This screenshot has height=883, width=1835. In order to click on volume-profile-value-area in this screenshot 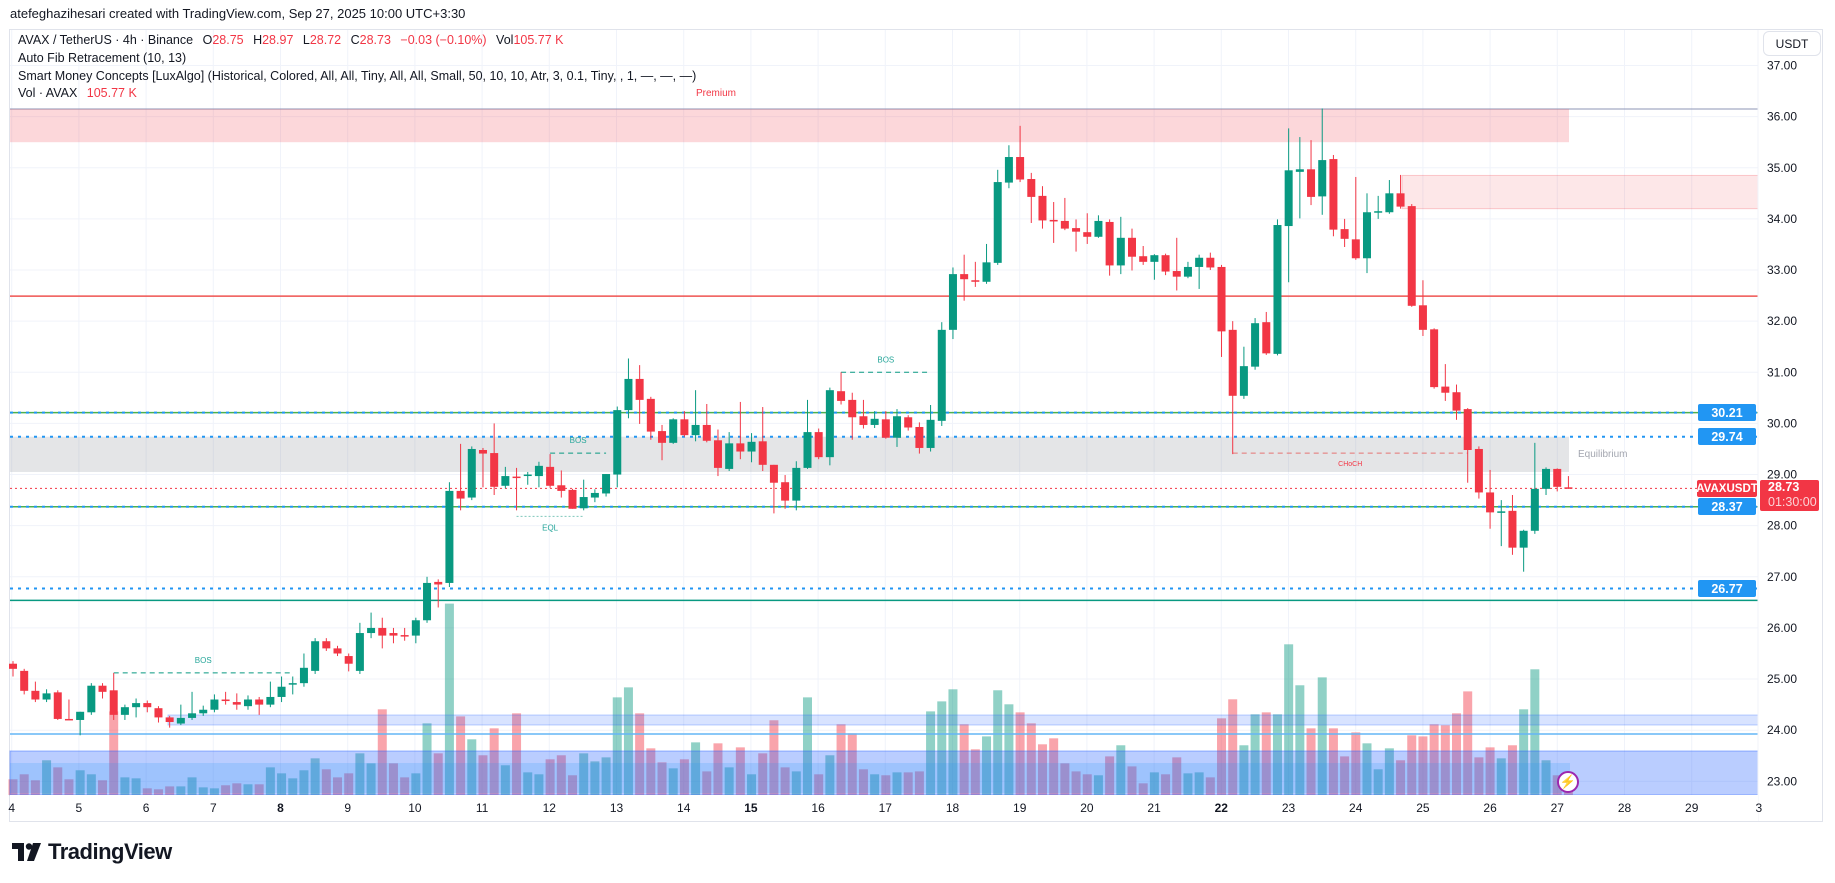, I will do `click(790, 778)`.